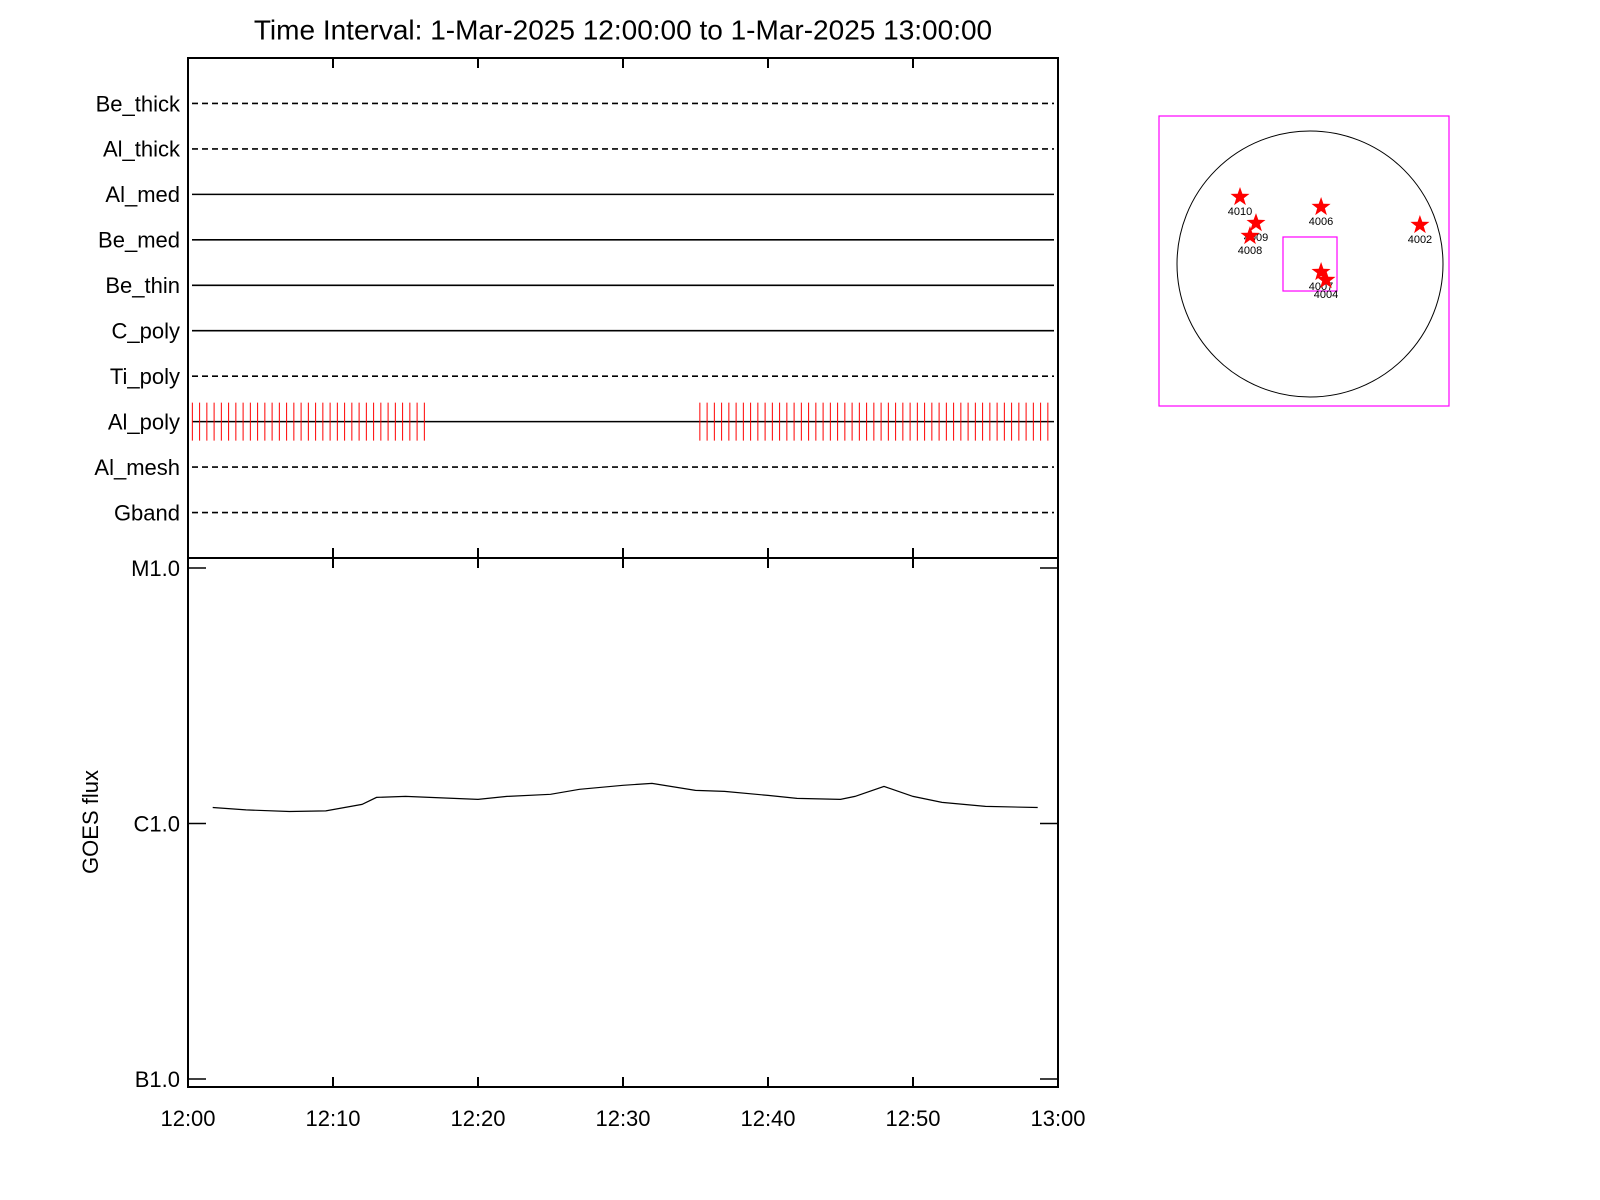  Describe the element at coordinates (622, 1118) in the screenshot. I see `x-tick-label: 12:30` at that location.